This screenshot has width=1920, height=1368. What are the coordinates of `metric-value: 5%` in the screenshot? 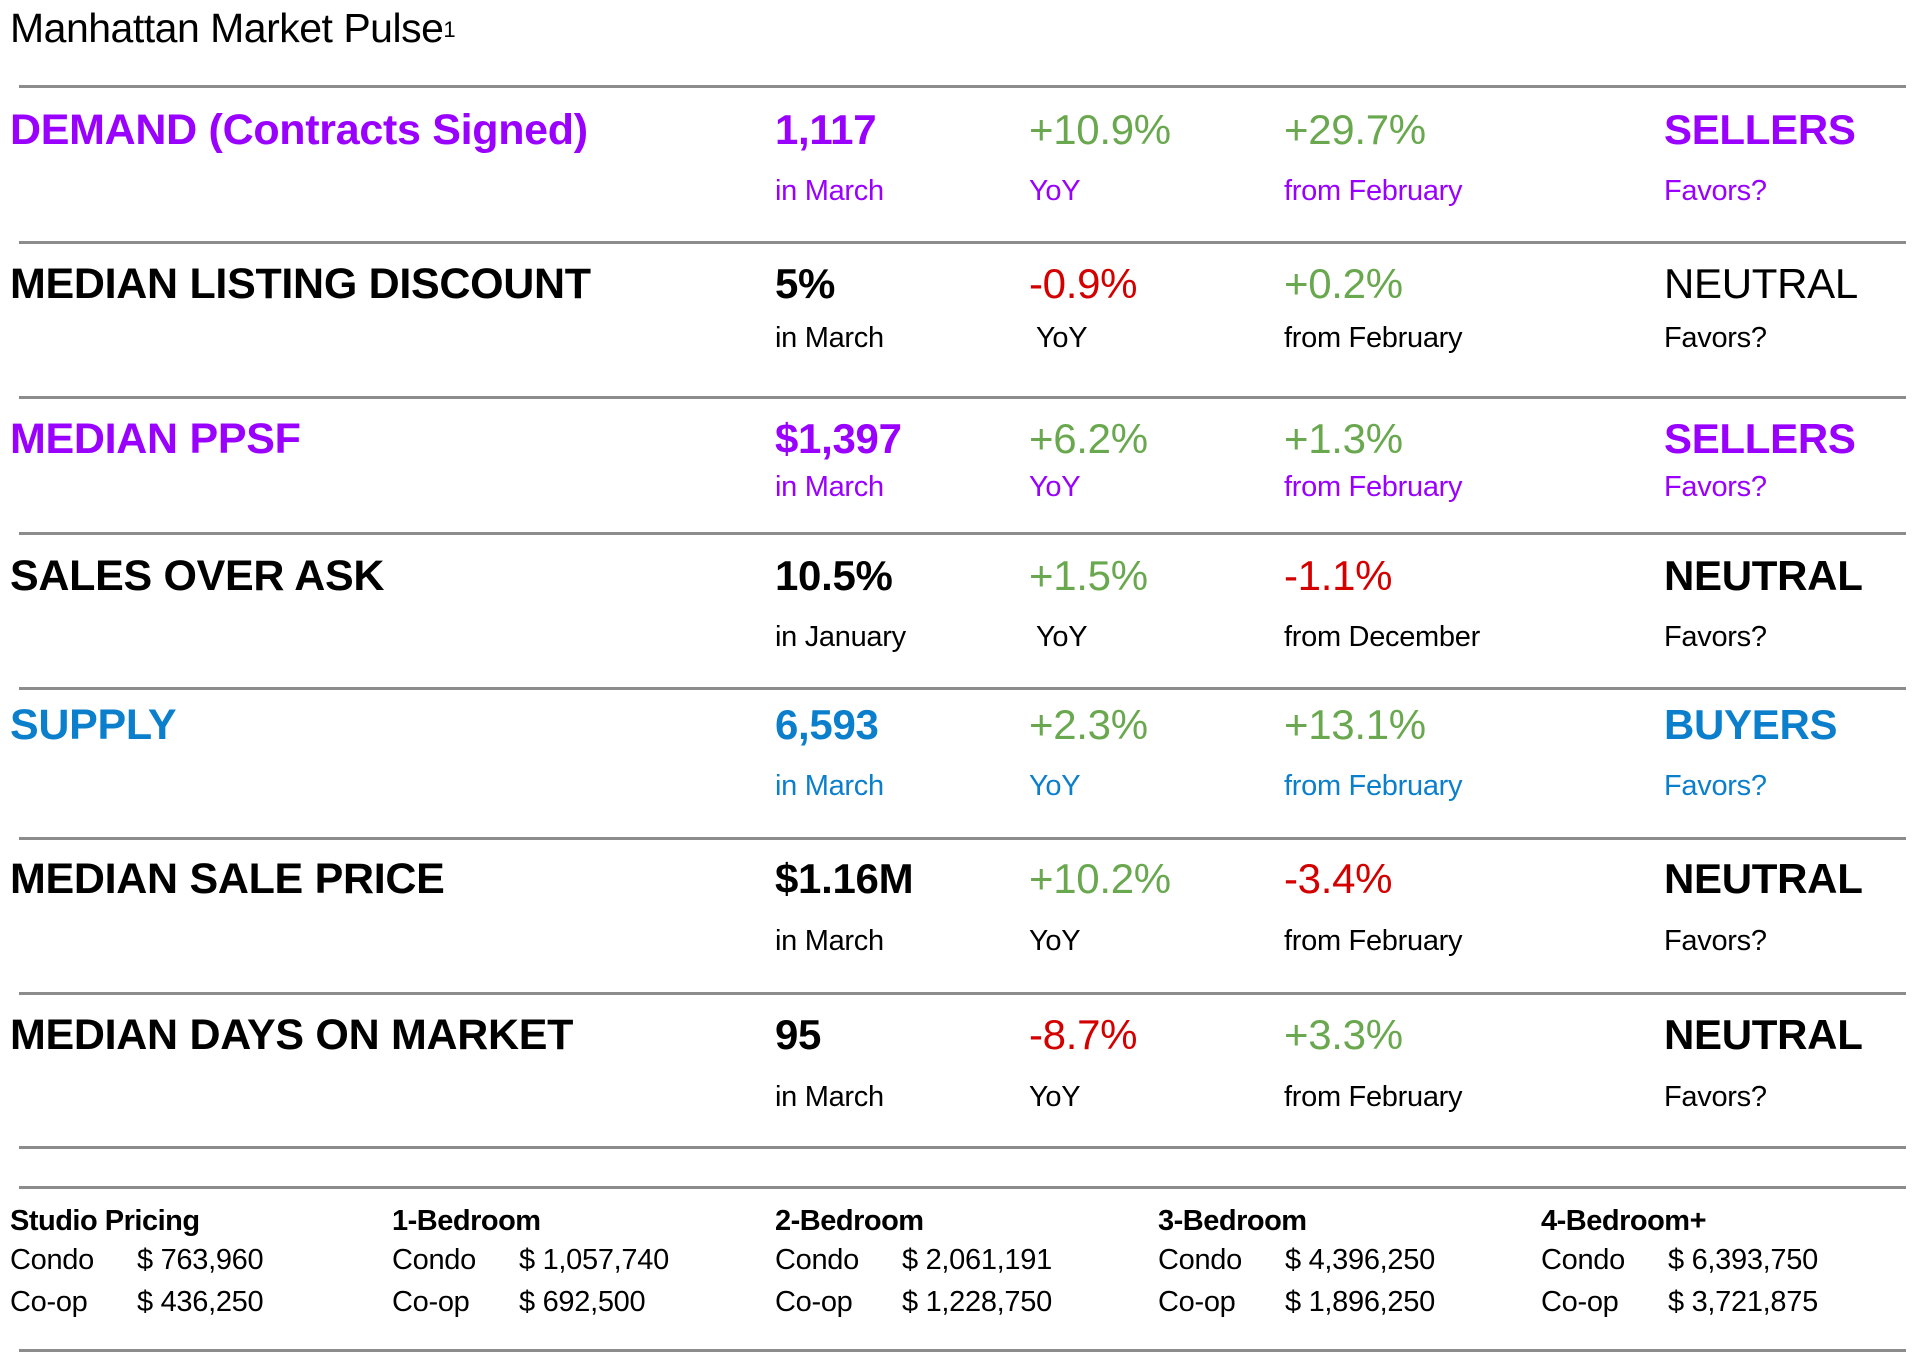 It's located at (805, 283).